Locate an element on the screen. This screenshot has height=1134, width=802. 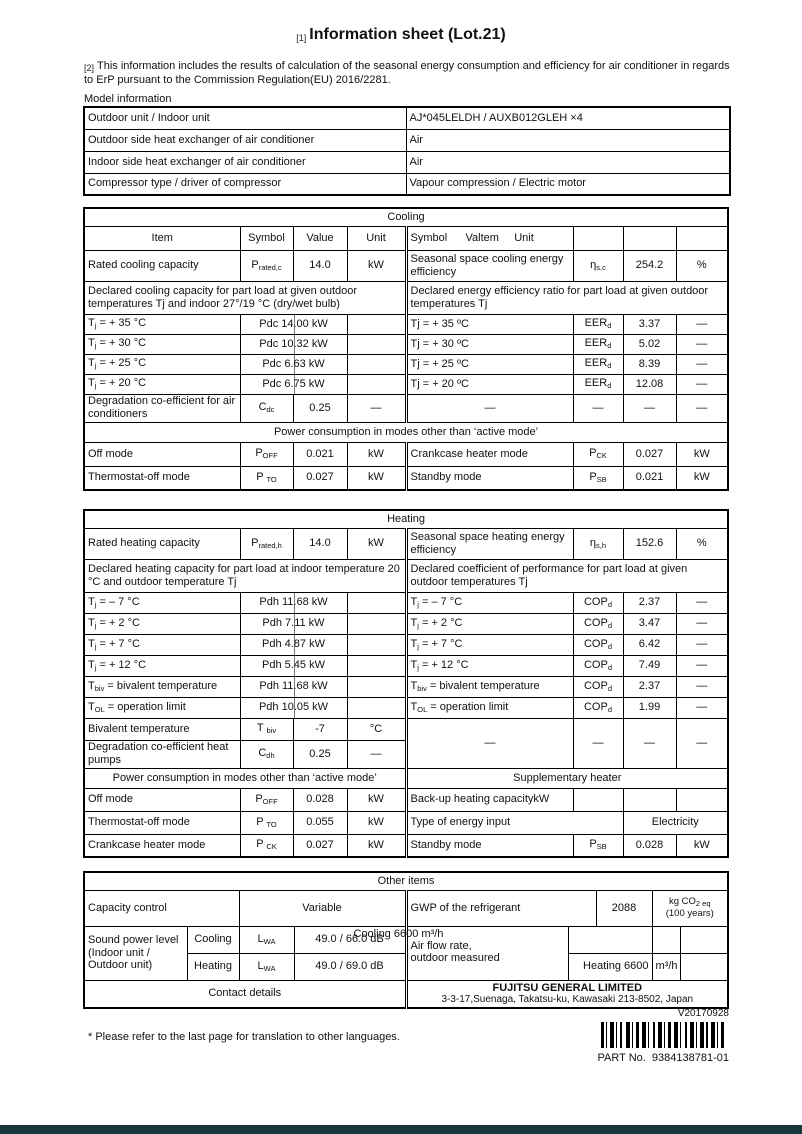
symbol-sub: SB is located at coordinates (601, 847).